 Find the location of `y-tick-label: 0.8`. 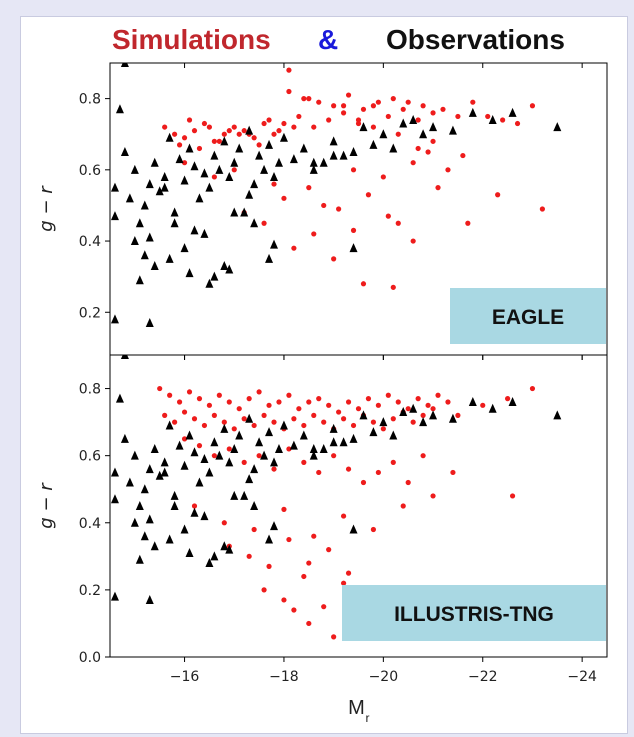

y-tick-label: 0.8 is located at coordinates (90, 100).